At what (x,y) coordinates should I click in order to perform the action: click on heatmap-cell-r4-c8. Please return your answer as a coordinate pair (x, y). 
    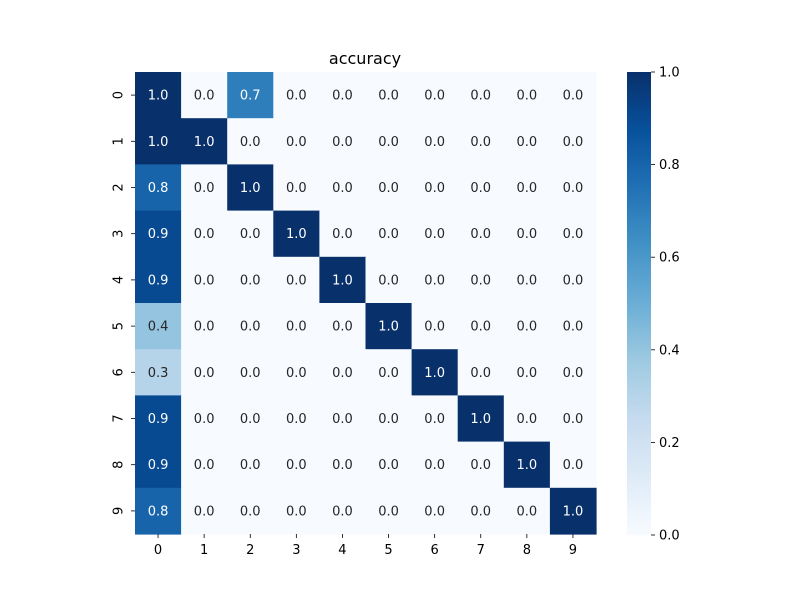
    Looking at the image, I should click on (527, 280).